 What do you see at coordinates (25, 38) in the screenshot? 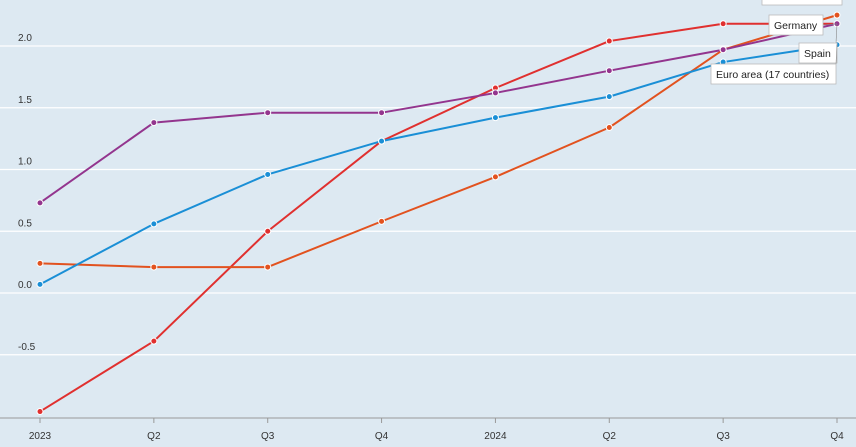
I see `y-tick-label: 2.0` at bounding box center [25, 38].